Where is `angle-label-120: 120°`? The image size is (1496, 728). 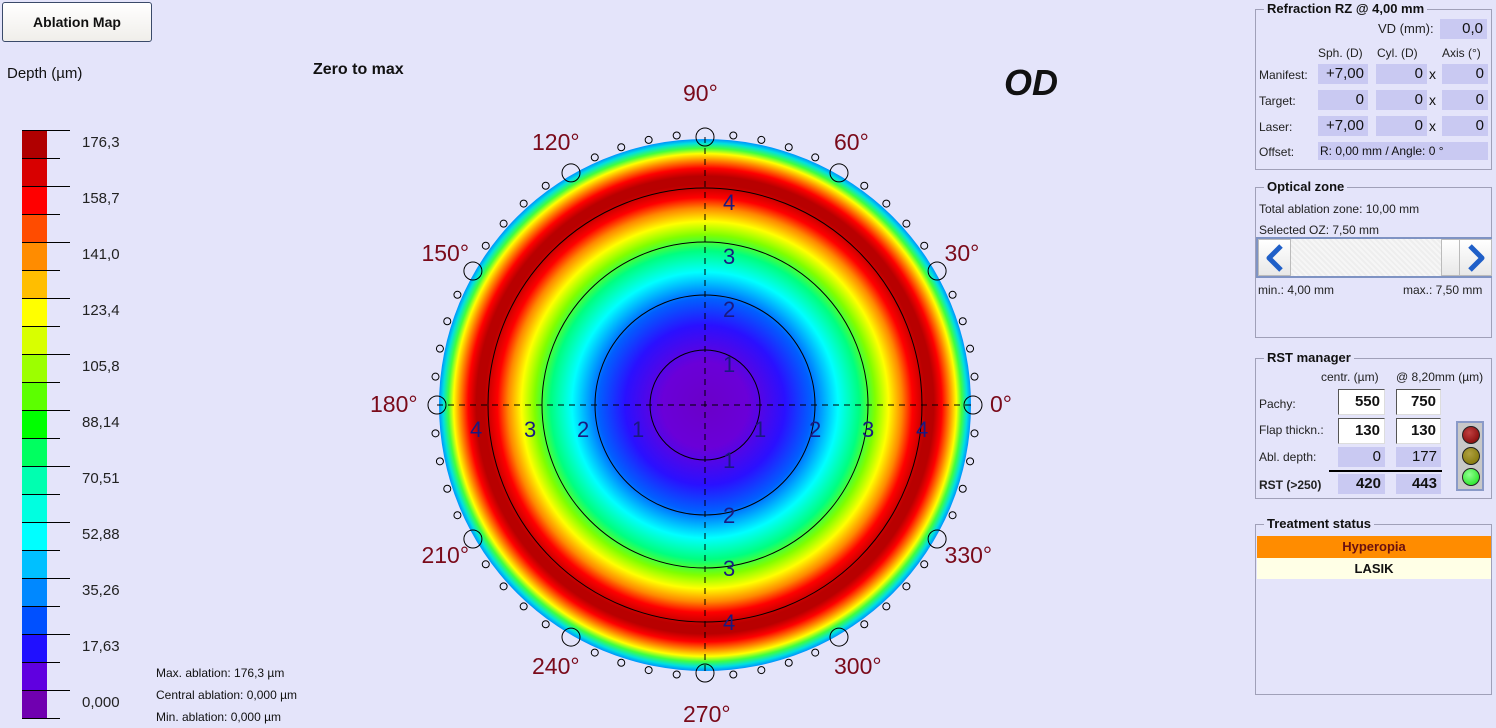
angle-label-120: 120° is located at coordinates (556, 142).